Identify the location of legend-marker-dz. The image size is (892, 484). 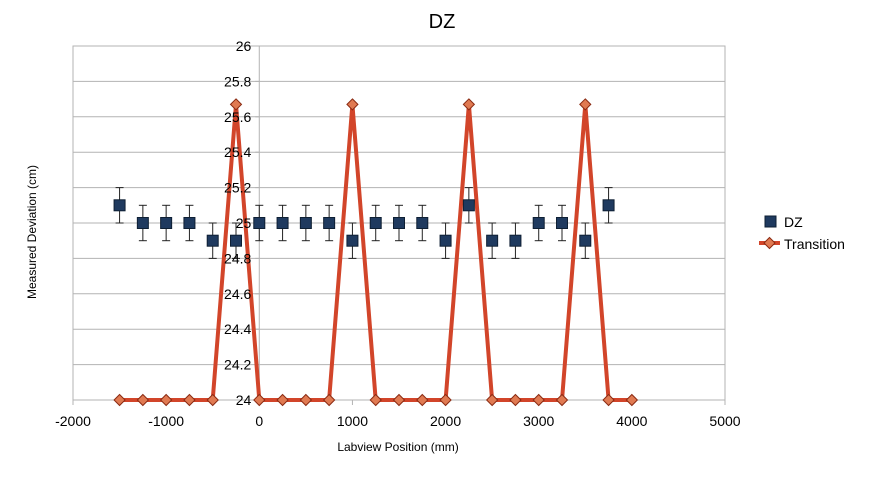
(770, 221).